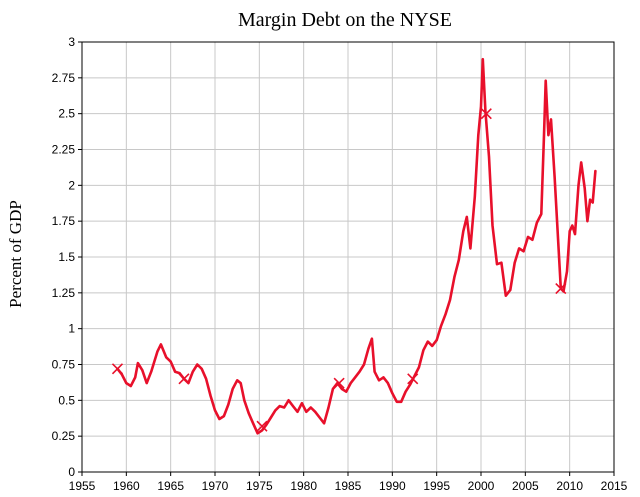  Describe the element at coordinates (126, 486) in the screenshot. I see `x-tick-label: 1960` at that location.